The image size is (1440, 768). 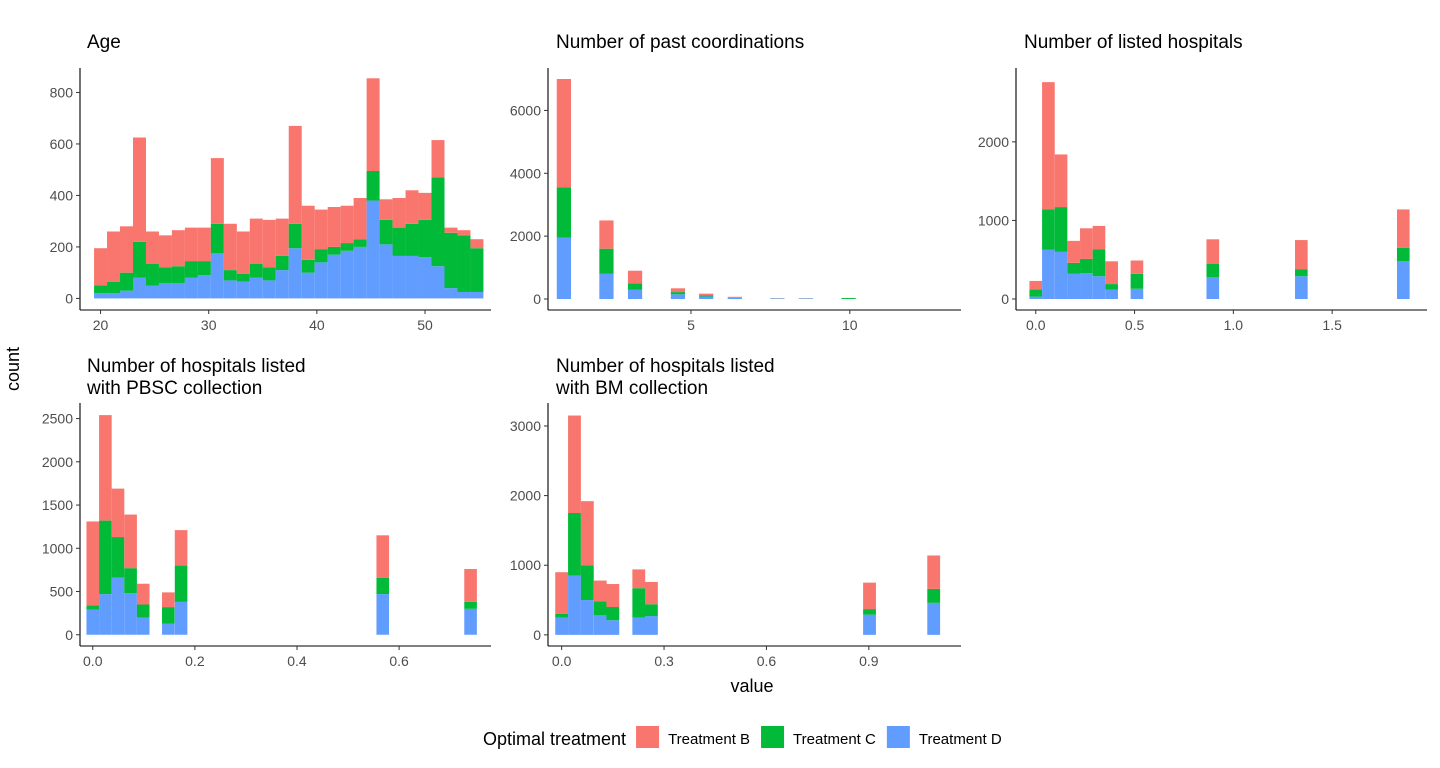 What do you see at coordinates (525, 426) in the screenshot?
I see `y-tick-label: 3000` at bounding box center [525, 426].